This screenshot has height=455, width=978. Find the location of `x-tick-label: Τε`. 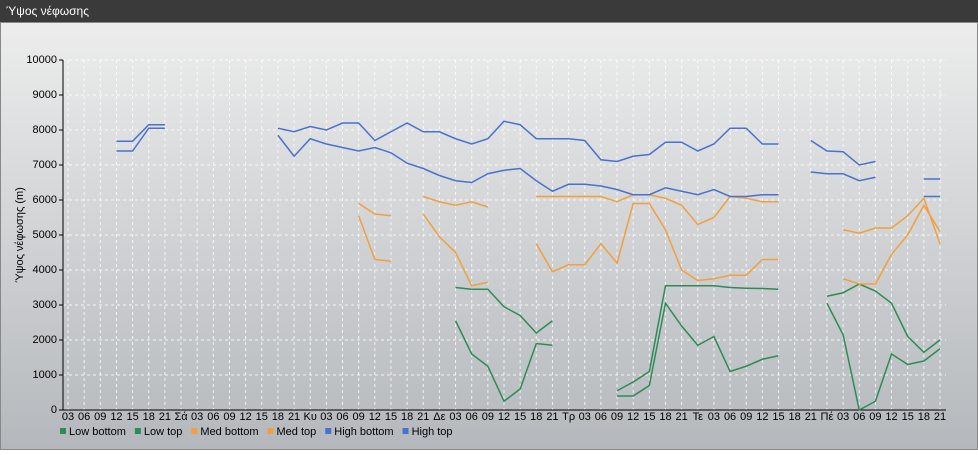

x-tick-label: Τε is located at coordinates (698, 417).